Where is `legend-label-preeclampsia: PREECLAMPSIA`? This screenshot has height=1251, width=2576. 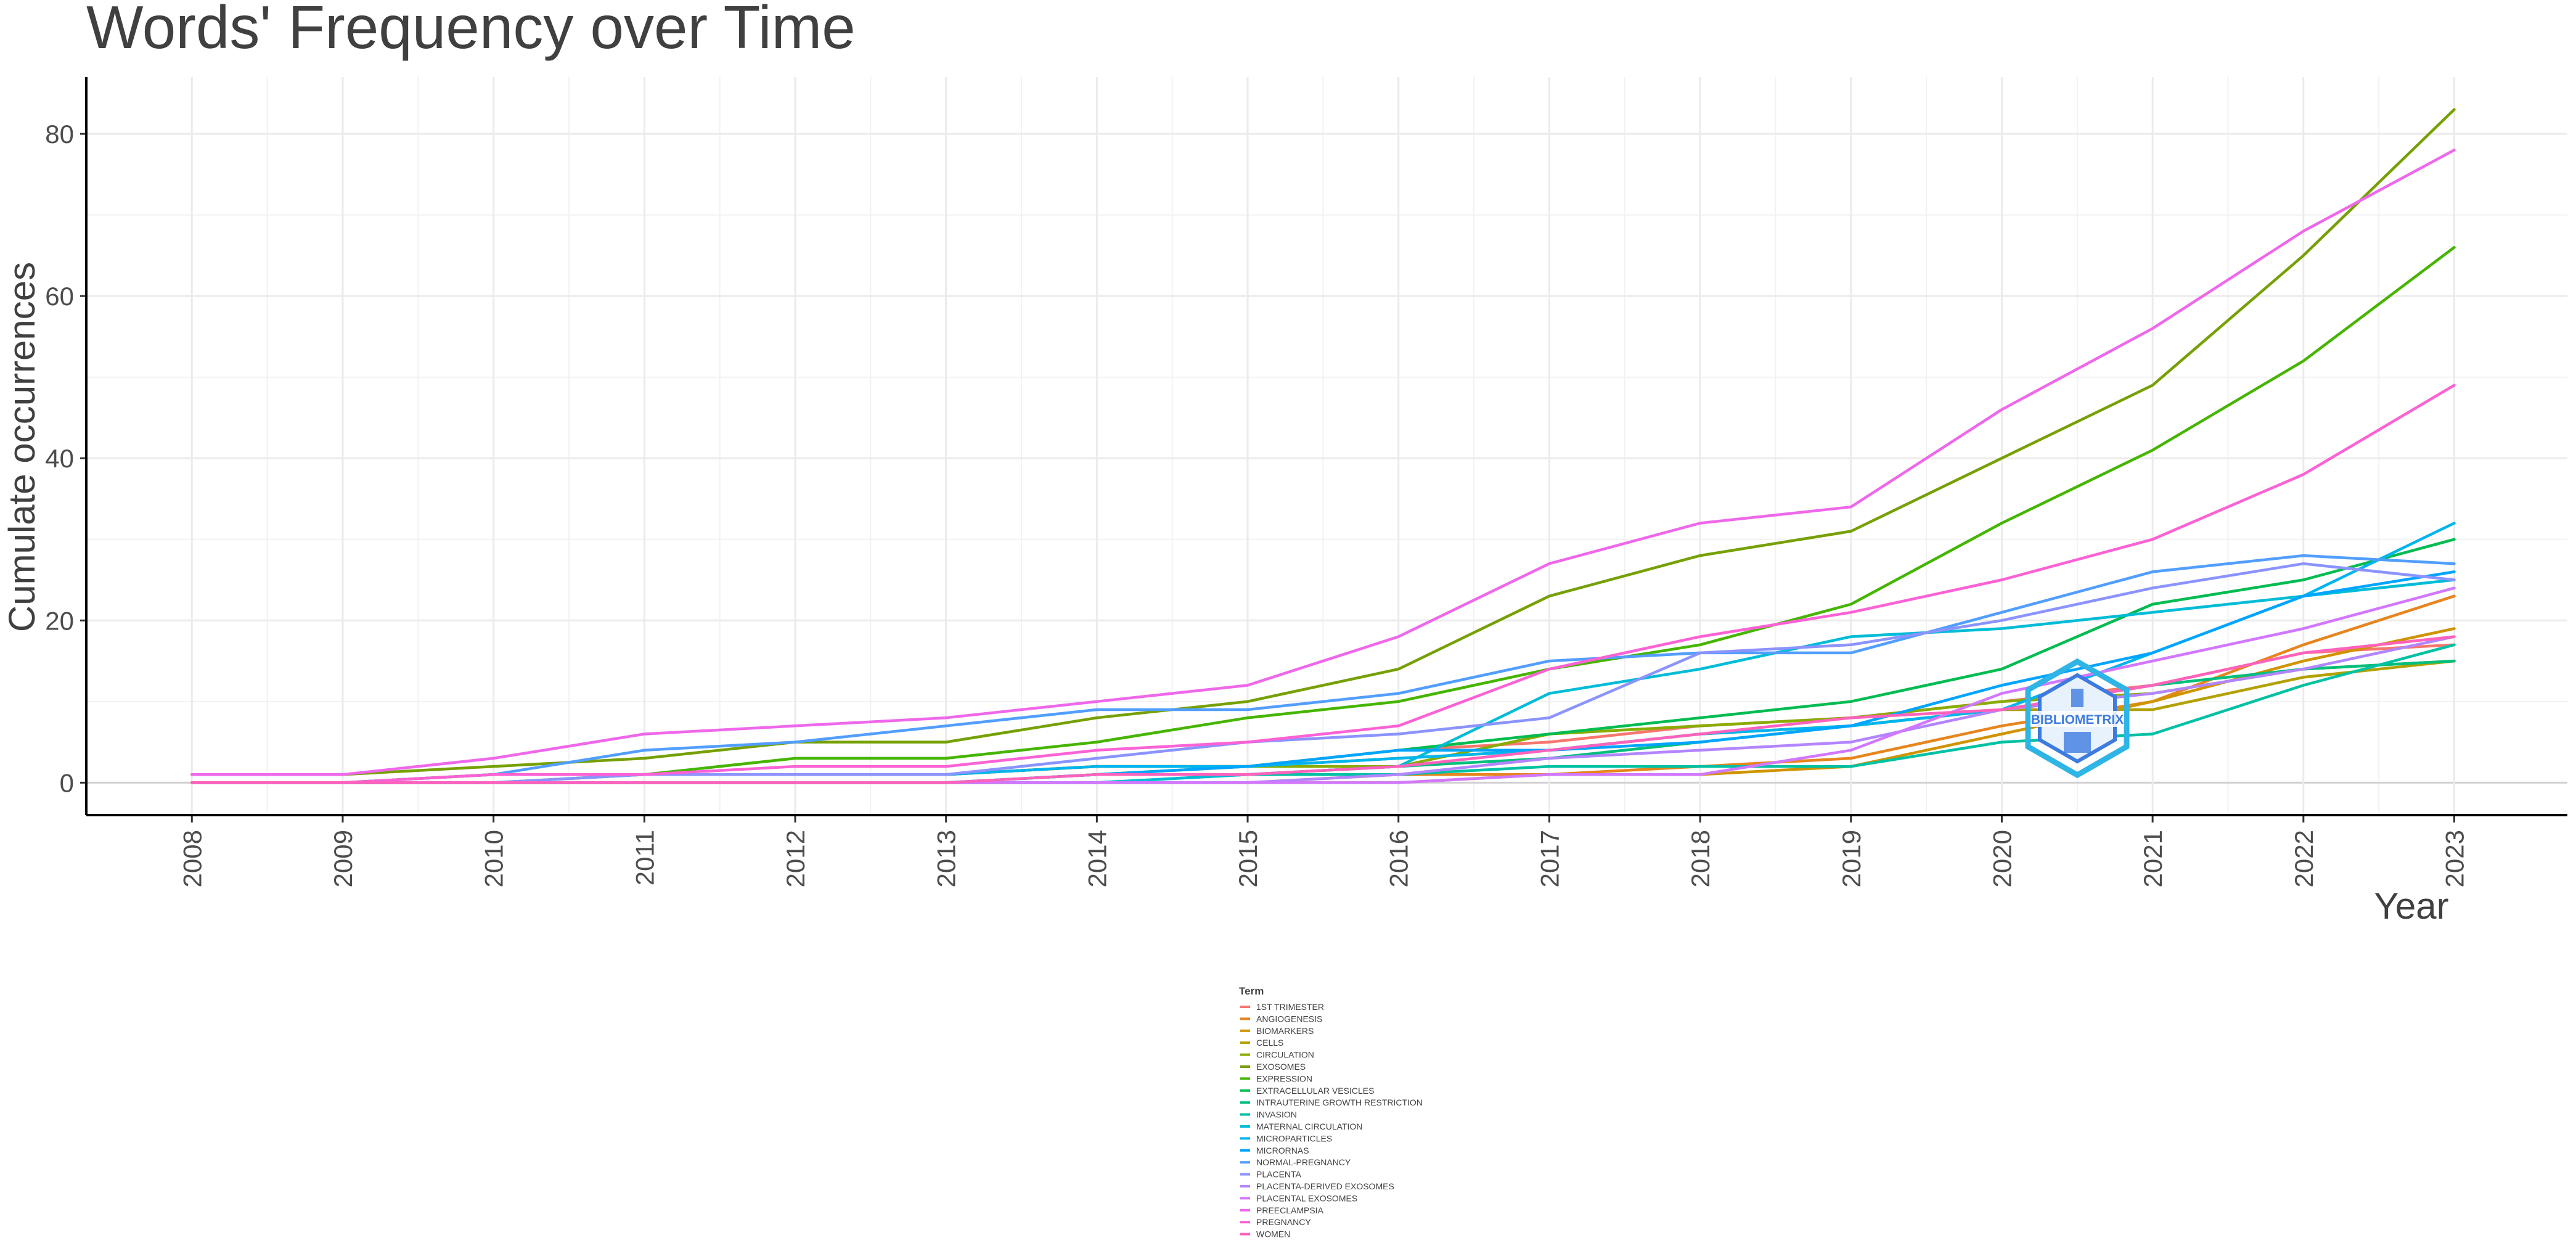 legend-label-preeclampsia: PREECLAMPSIA is located at coordinates (1290, 1210).